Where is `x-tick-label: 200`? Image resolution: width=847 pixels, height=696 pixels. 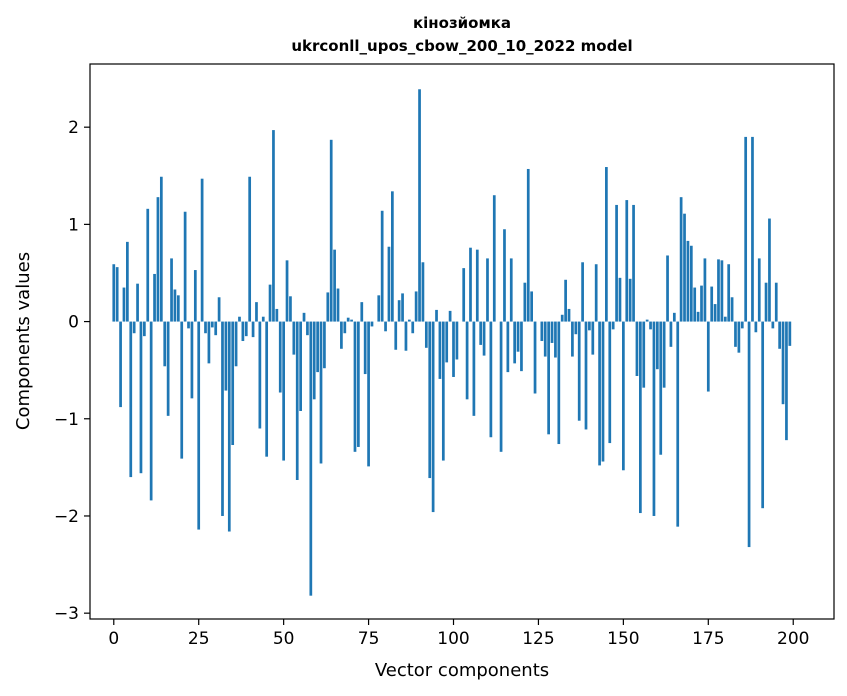
x-tick-label: 200 is located at coordinates (793, 639).